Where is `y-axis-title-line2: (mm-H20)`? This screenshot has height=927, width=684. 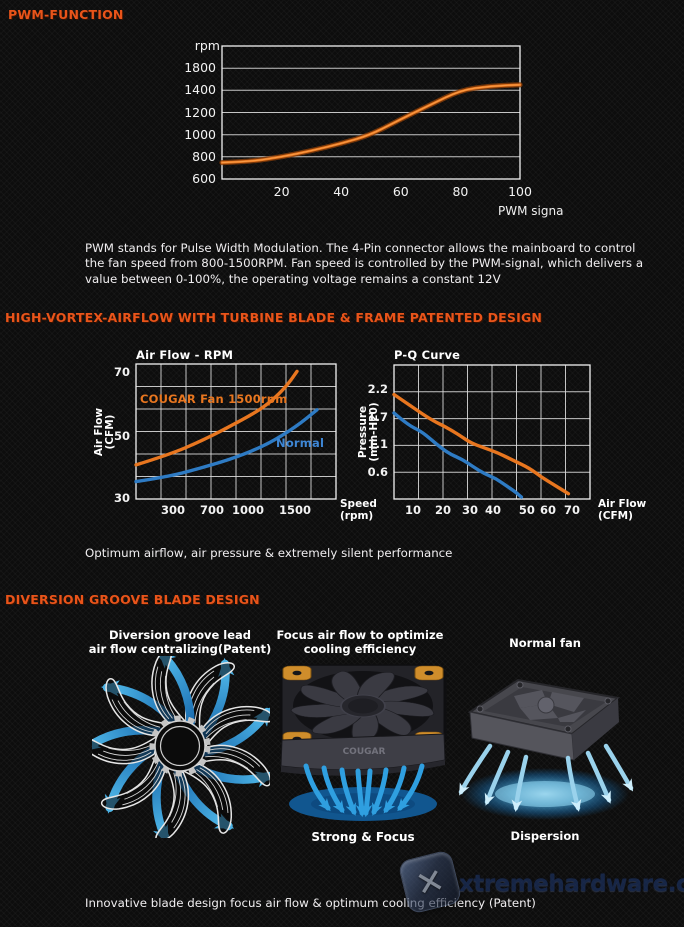 y-axis-title-line2: (mm-H20) is located at coordinates (374, 432).